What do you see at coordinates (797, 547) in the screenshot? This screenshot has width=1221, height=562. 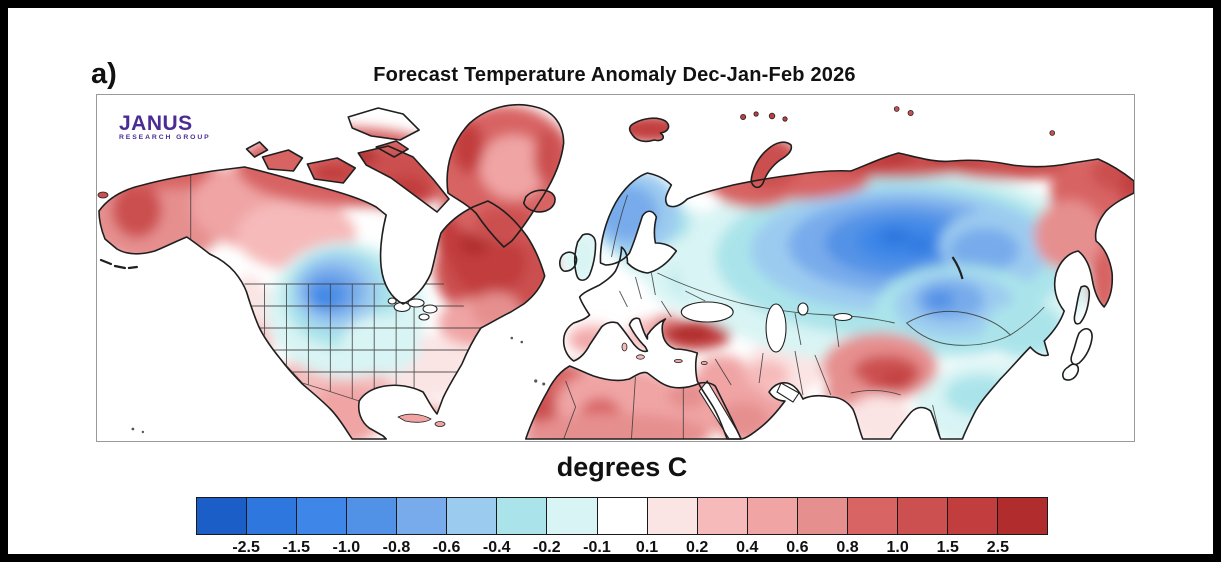 I see `colorbar-tick: 0.6` at bounding box center [797, 547].